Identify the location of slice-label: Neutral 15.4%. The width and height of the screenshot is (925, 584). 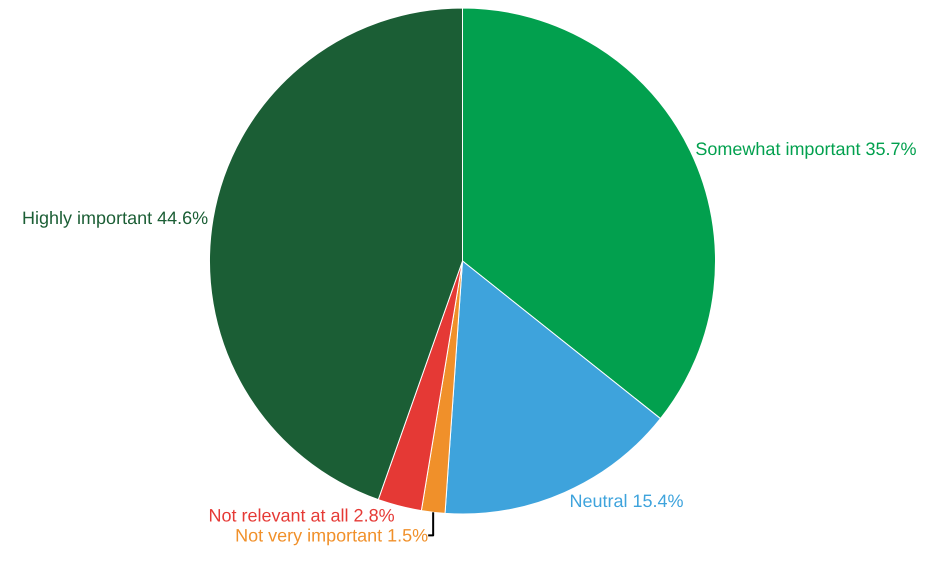
(626, 500).